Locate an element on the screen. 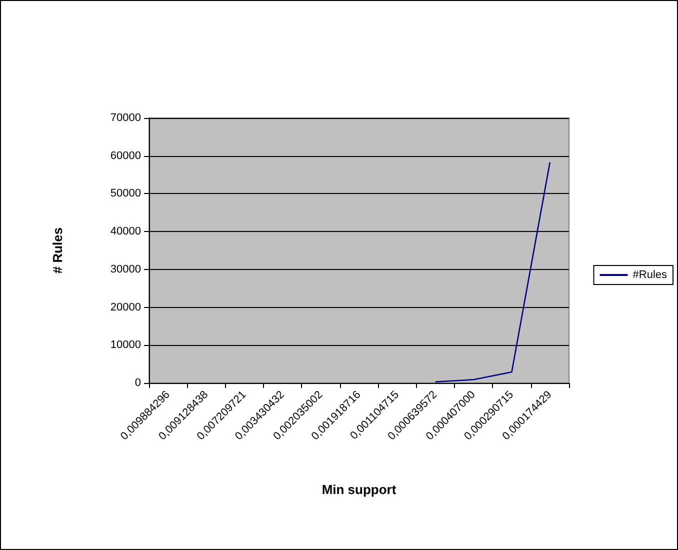  y-axis-title: # Rules is located at coordinates (57, 250).